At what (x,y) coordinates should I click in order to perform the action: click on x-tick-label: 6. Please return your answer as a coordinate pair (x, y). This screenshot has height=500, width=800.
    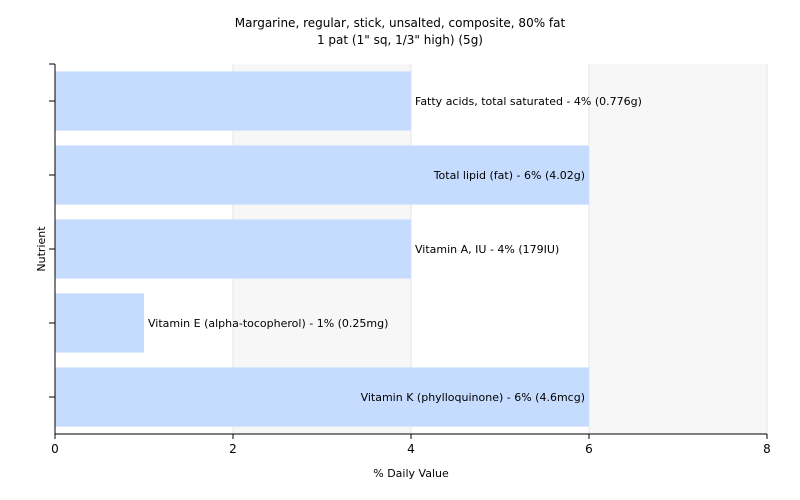
    Looking at the image, I should click on (589, 449).